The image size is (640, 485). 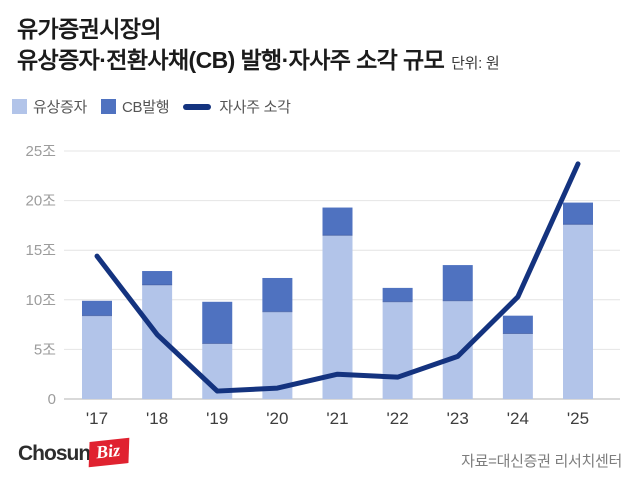 I want to click on chart-legend: 유상증자 CB발행 자사주 소각, so click(x=151, y=106).